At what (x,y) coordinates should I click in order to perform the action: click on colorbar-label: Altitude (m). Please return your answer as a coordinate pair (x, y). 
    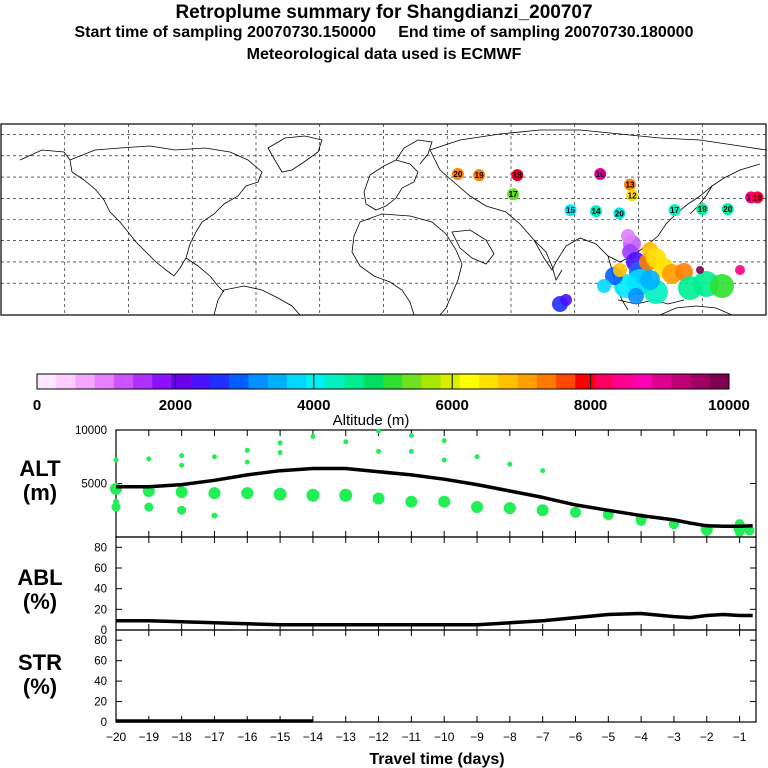
    Looking at the image, I should click on (371, 420).